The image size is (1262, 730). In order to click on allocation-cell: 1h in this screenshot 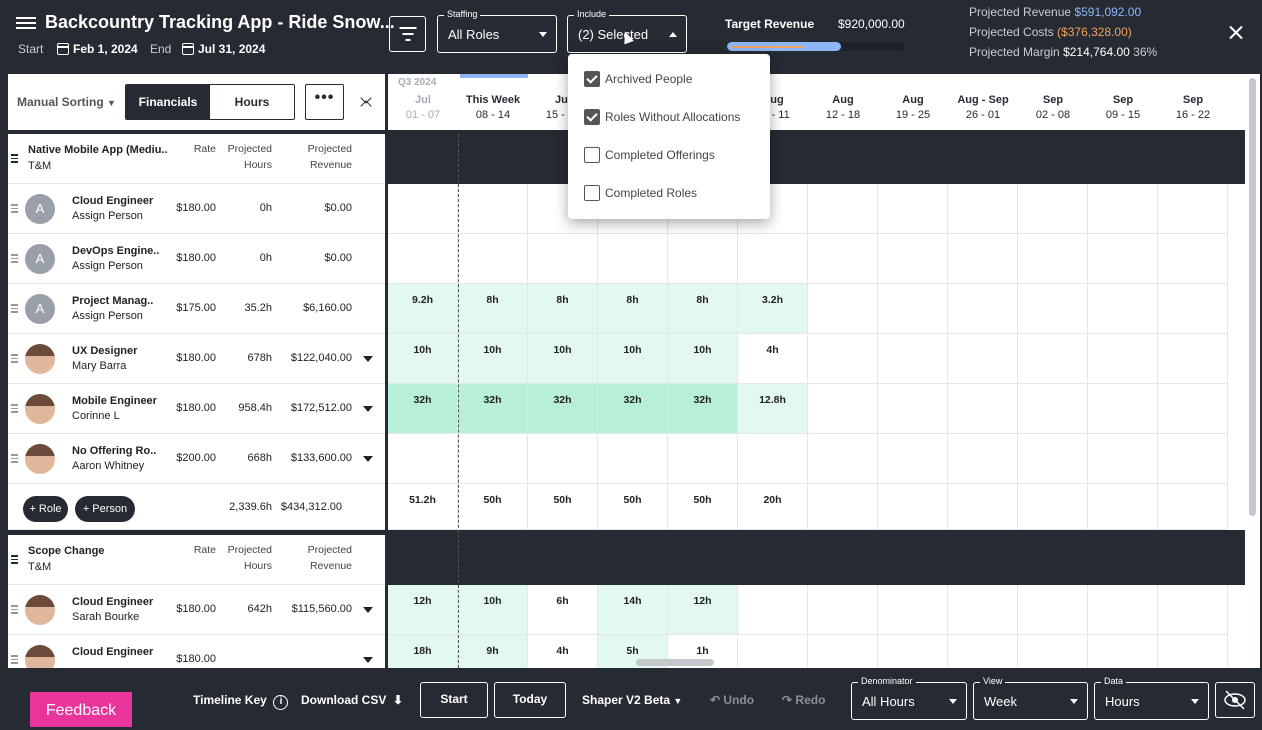, I will do `click(703, 651)`.